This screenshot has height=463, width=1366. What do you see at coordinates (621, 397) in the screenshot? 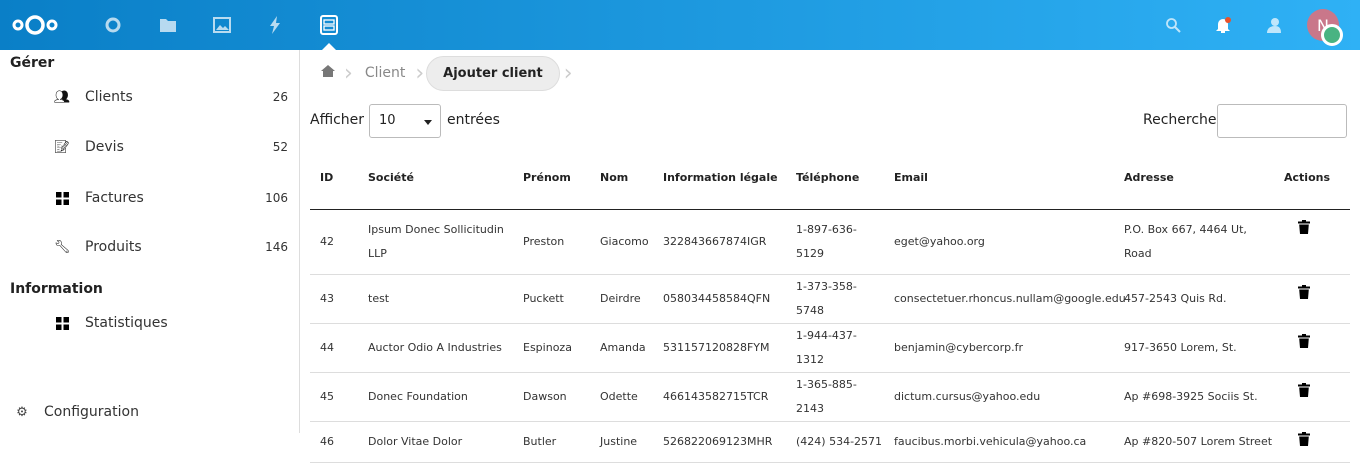
I see `cell-nom: Odette` at bounding box center [621, 397].